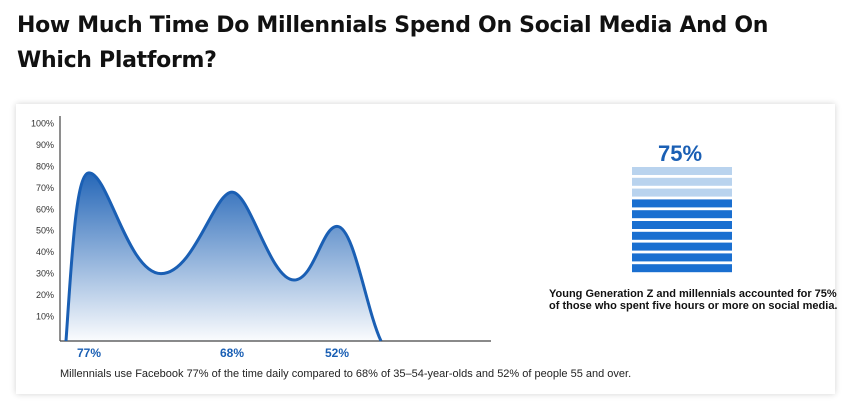 The image size is (849, 411). What do you see at coordinates (45, 274) in the screenshot?
I see `y-tick-label: 30%` at bounding box center [45, 274].